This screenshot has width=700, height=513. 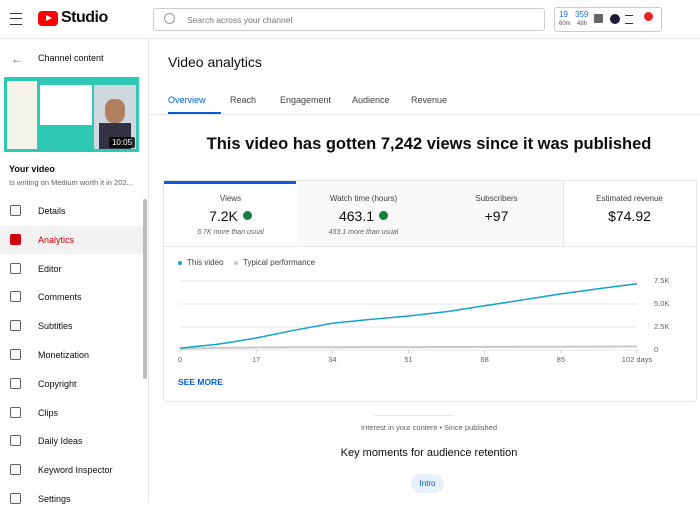 I want to click on stat-value: 359, so click(x=582, y=14).